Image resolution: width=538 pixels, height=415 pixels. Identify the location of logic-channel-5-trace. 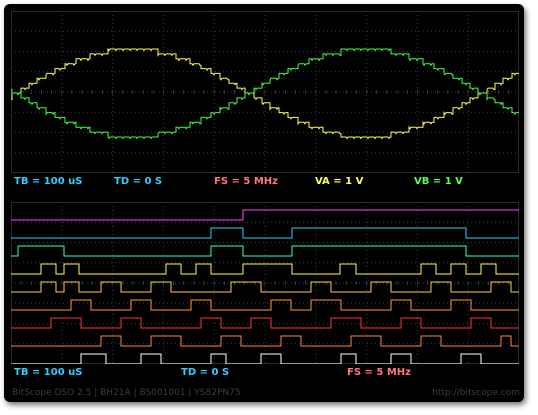
(265, 305).